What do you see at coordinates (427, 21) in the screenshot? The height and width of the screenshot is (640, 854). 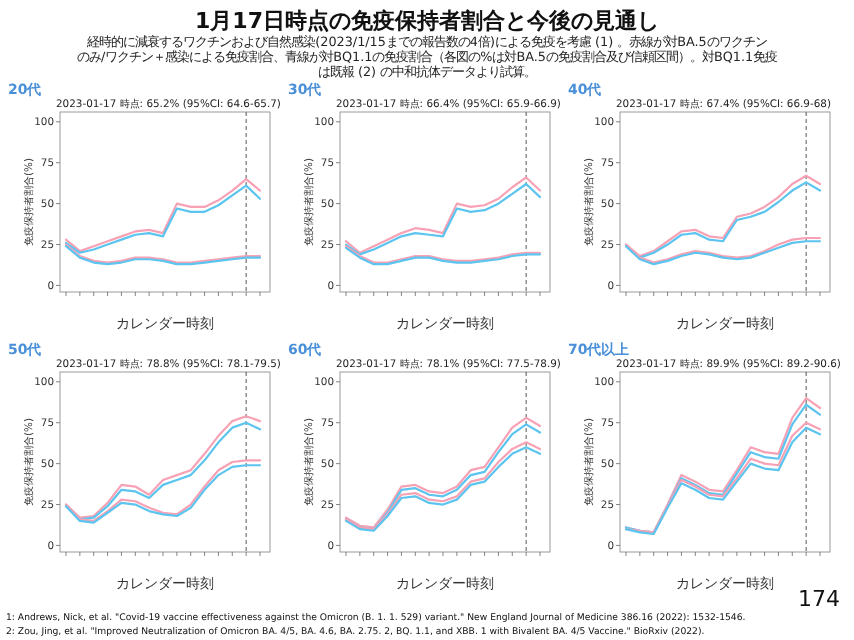 I see `text: 1月17日時点の免疫保持者割合と今後の見通し` at bounding box center [427, 21].